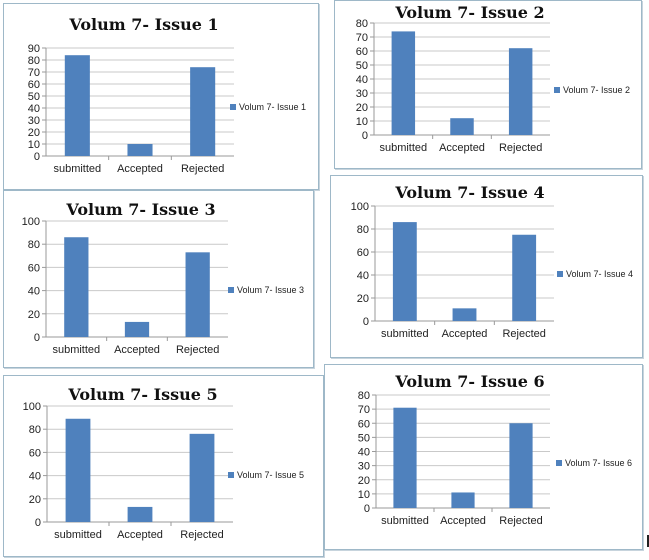  What do you see at coordinates (469, 381) in the screenshot?
I see `chart-title: Volum 7- Issue 6` at bounding box center [469, 381].